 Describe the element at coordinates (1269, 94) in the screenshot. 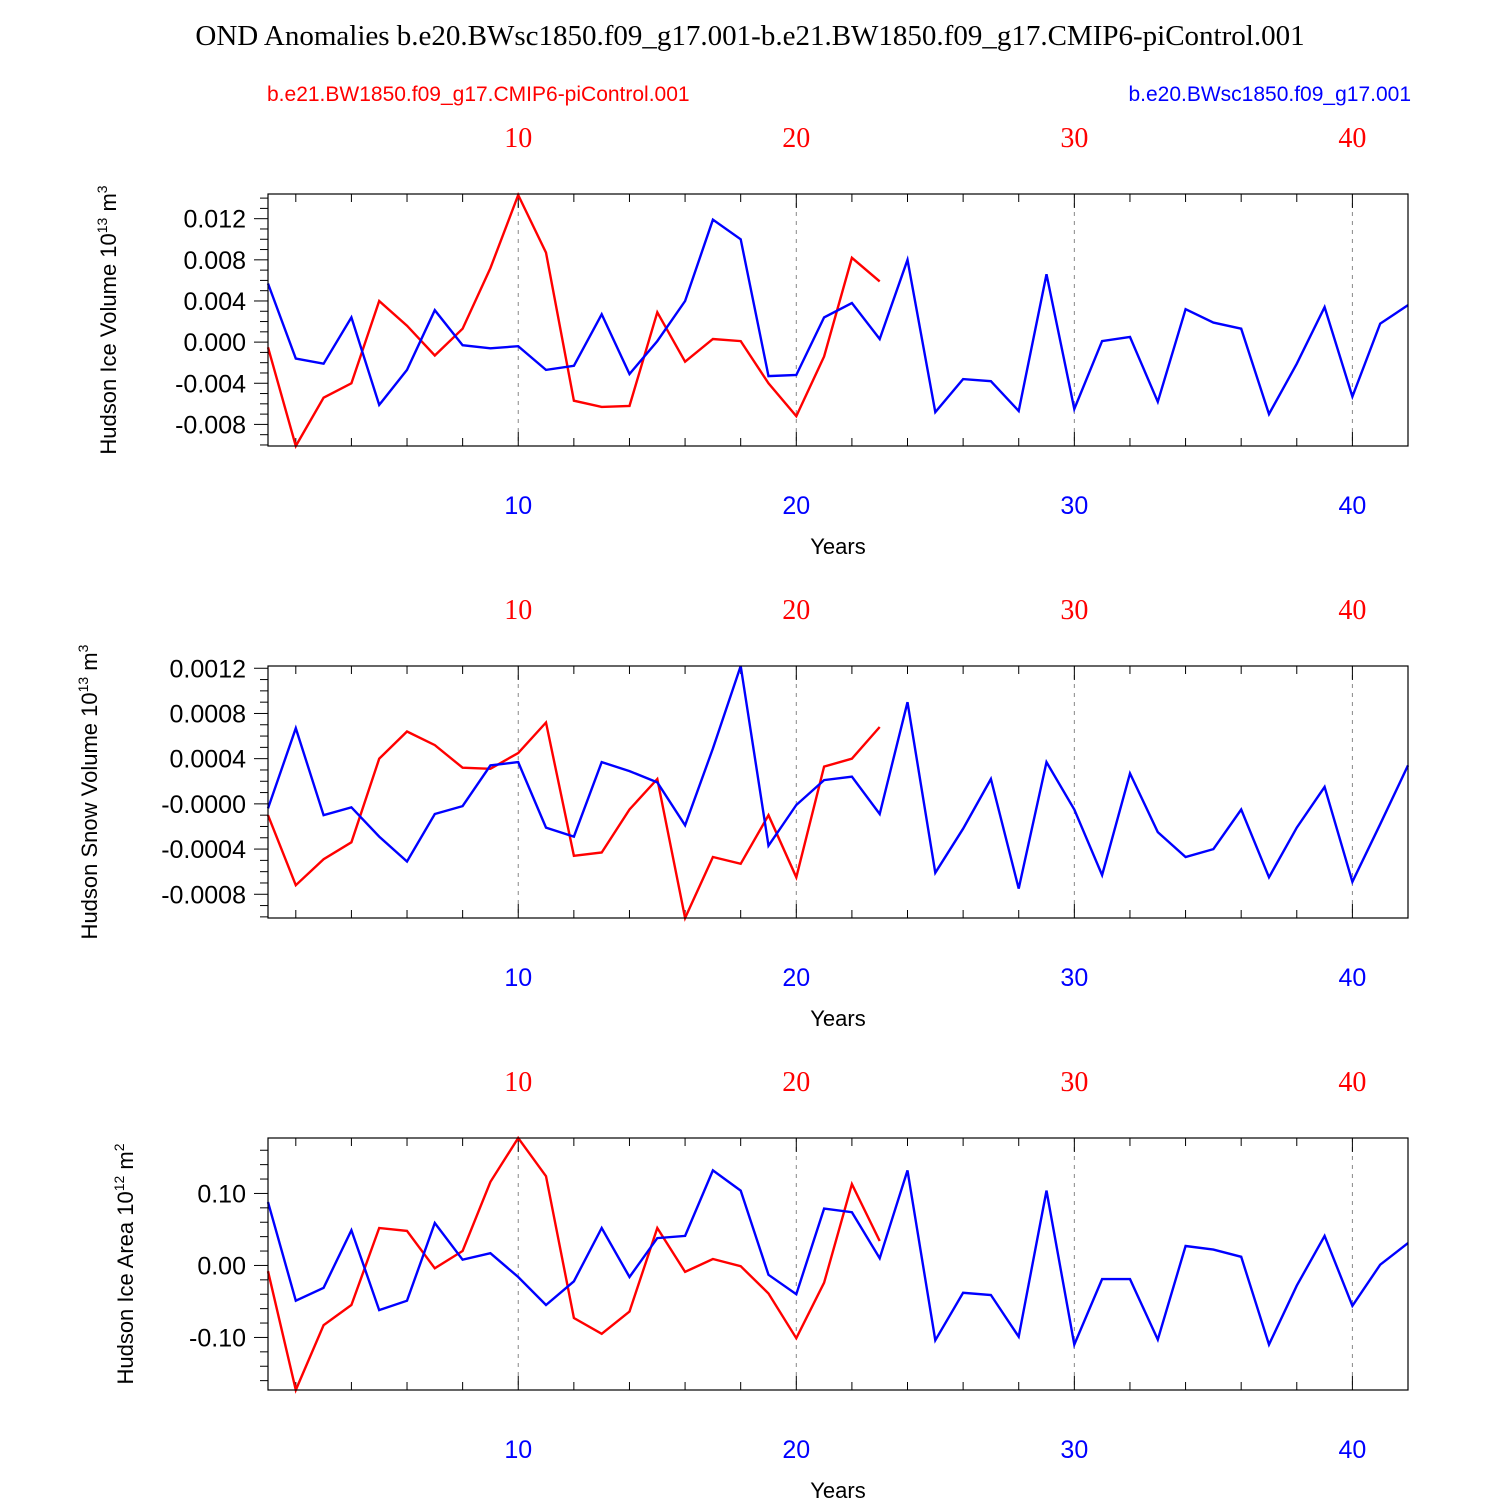

I see `legend-blue-label: b.e20.BWsc1850.f09_g17.001` at that location.